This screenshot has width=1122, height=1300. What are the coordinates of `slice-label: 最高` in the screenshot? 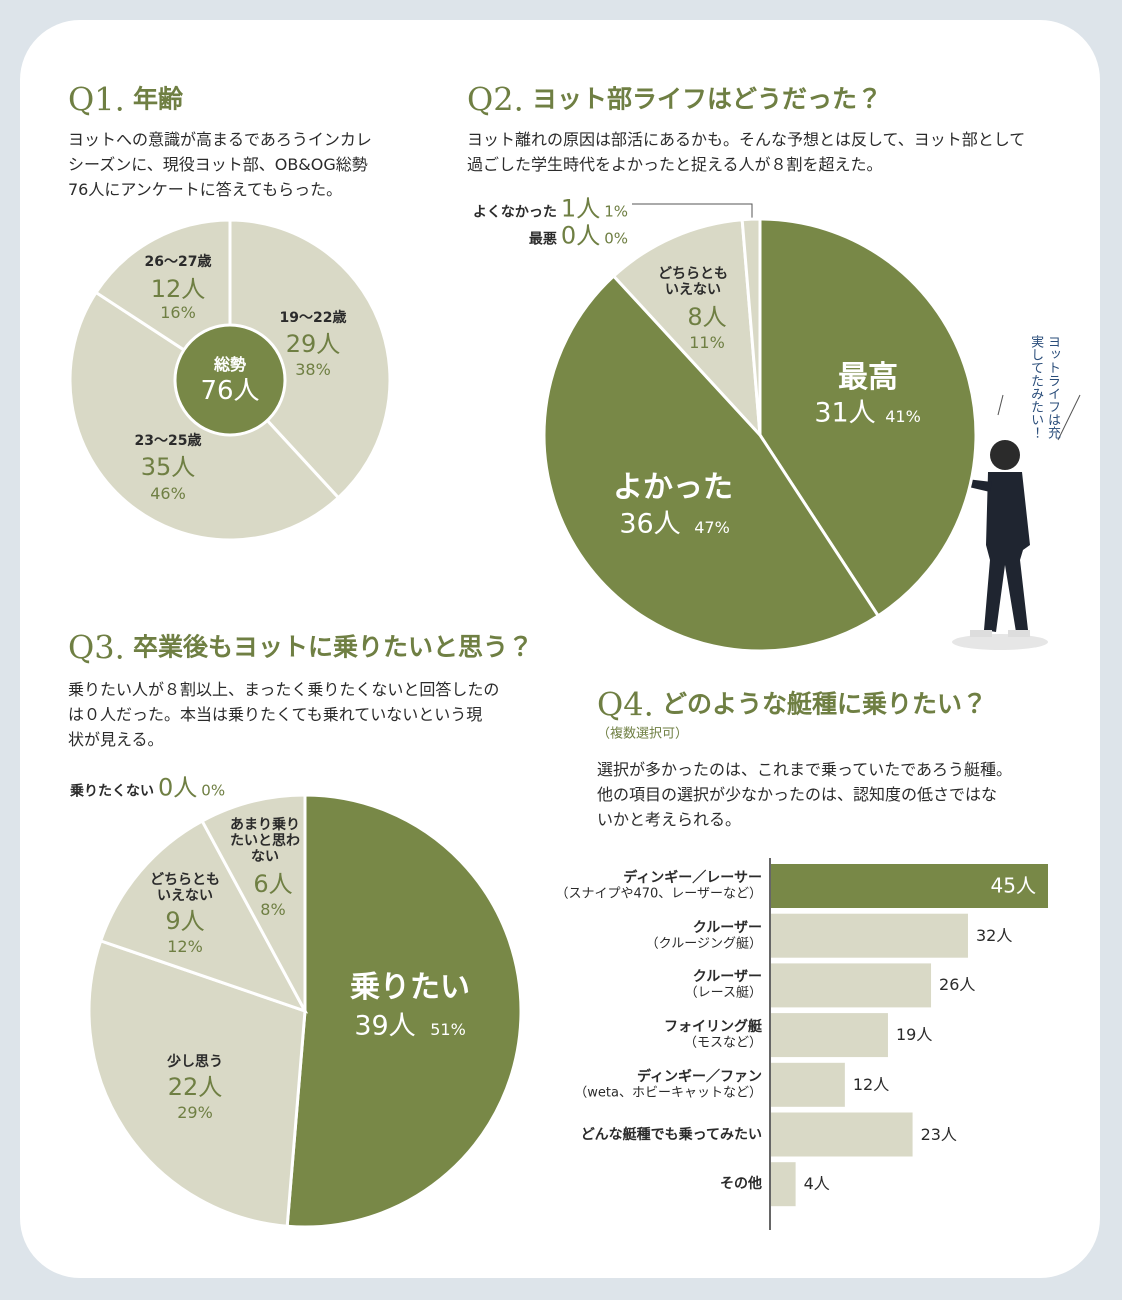 It's located at (868, 377).